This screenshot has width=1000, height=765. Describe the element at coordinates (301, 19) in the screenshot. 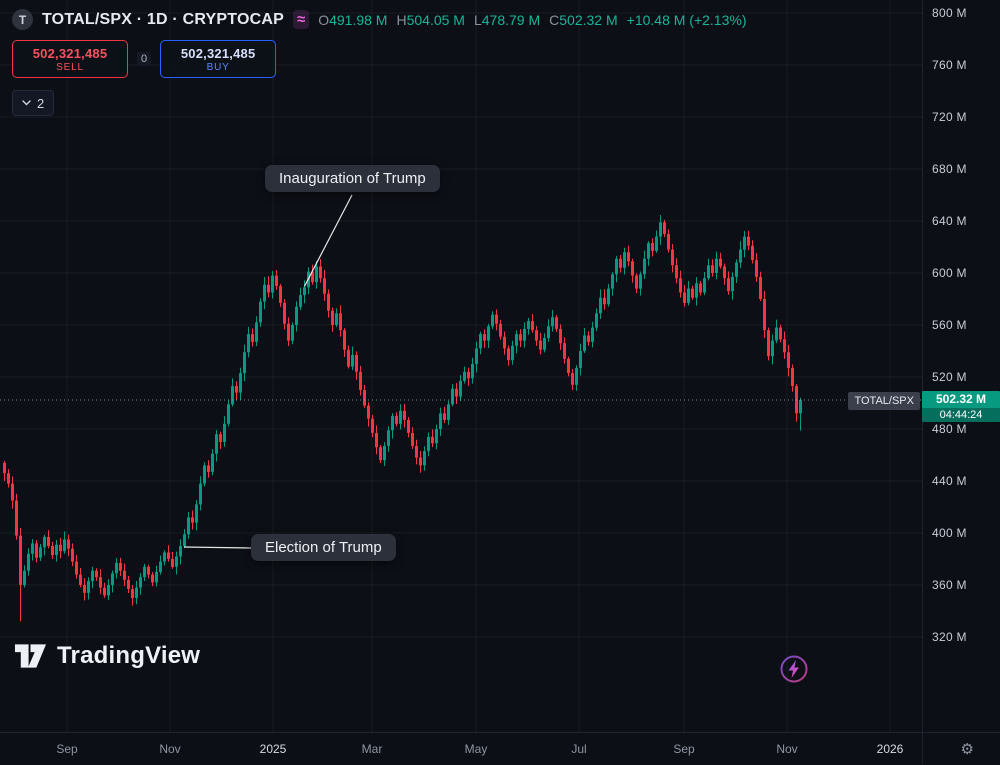

I see `spread-expression-icon: ≈` at that location.